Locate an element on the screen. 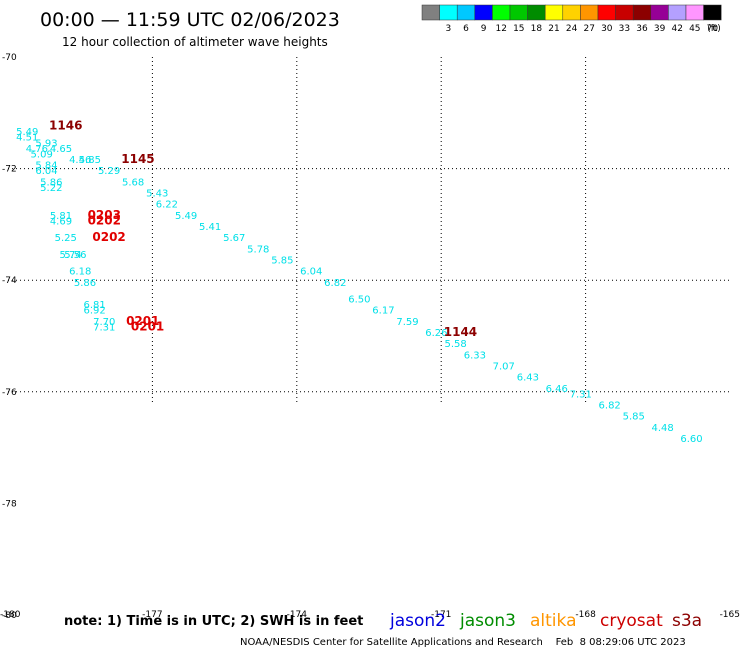  wave-height-value: 7.70 is located at coordinates (104, 322).